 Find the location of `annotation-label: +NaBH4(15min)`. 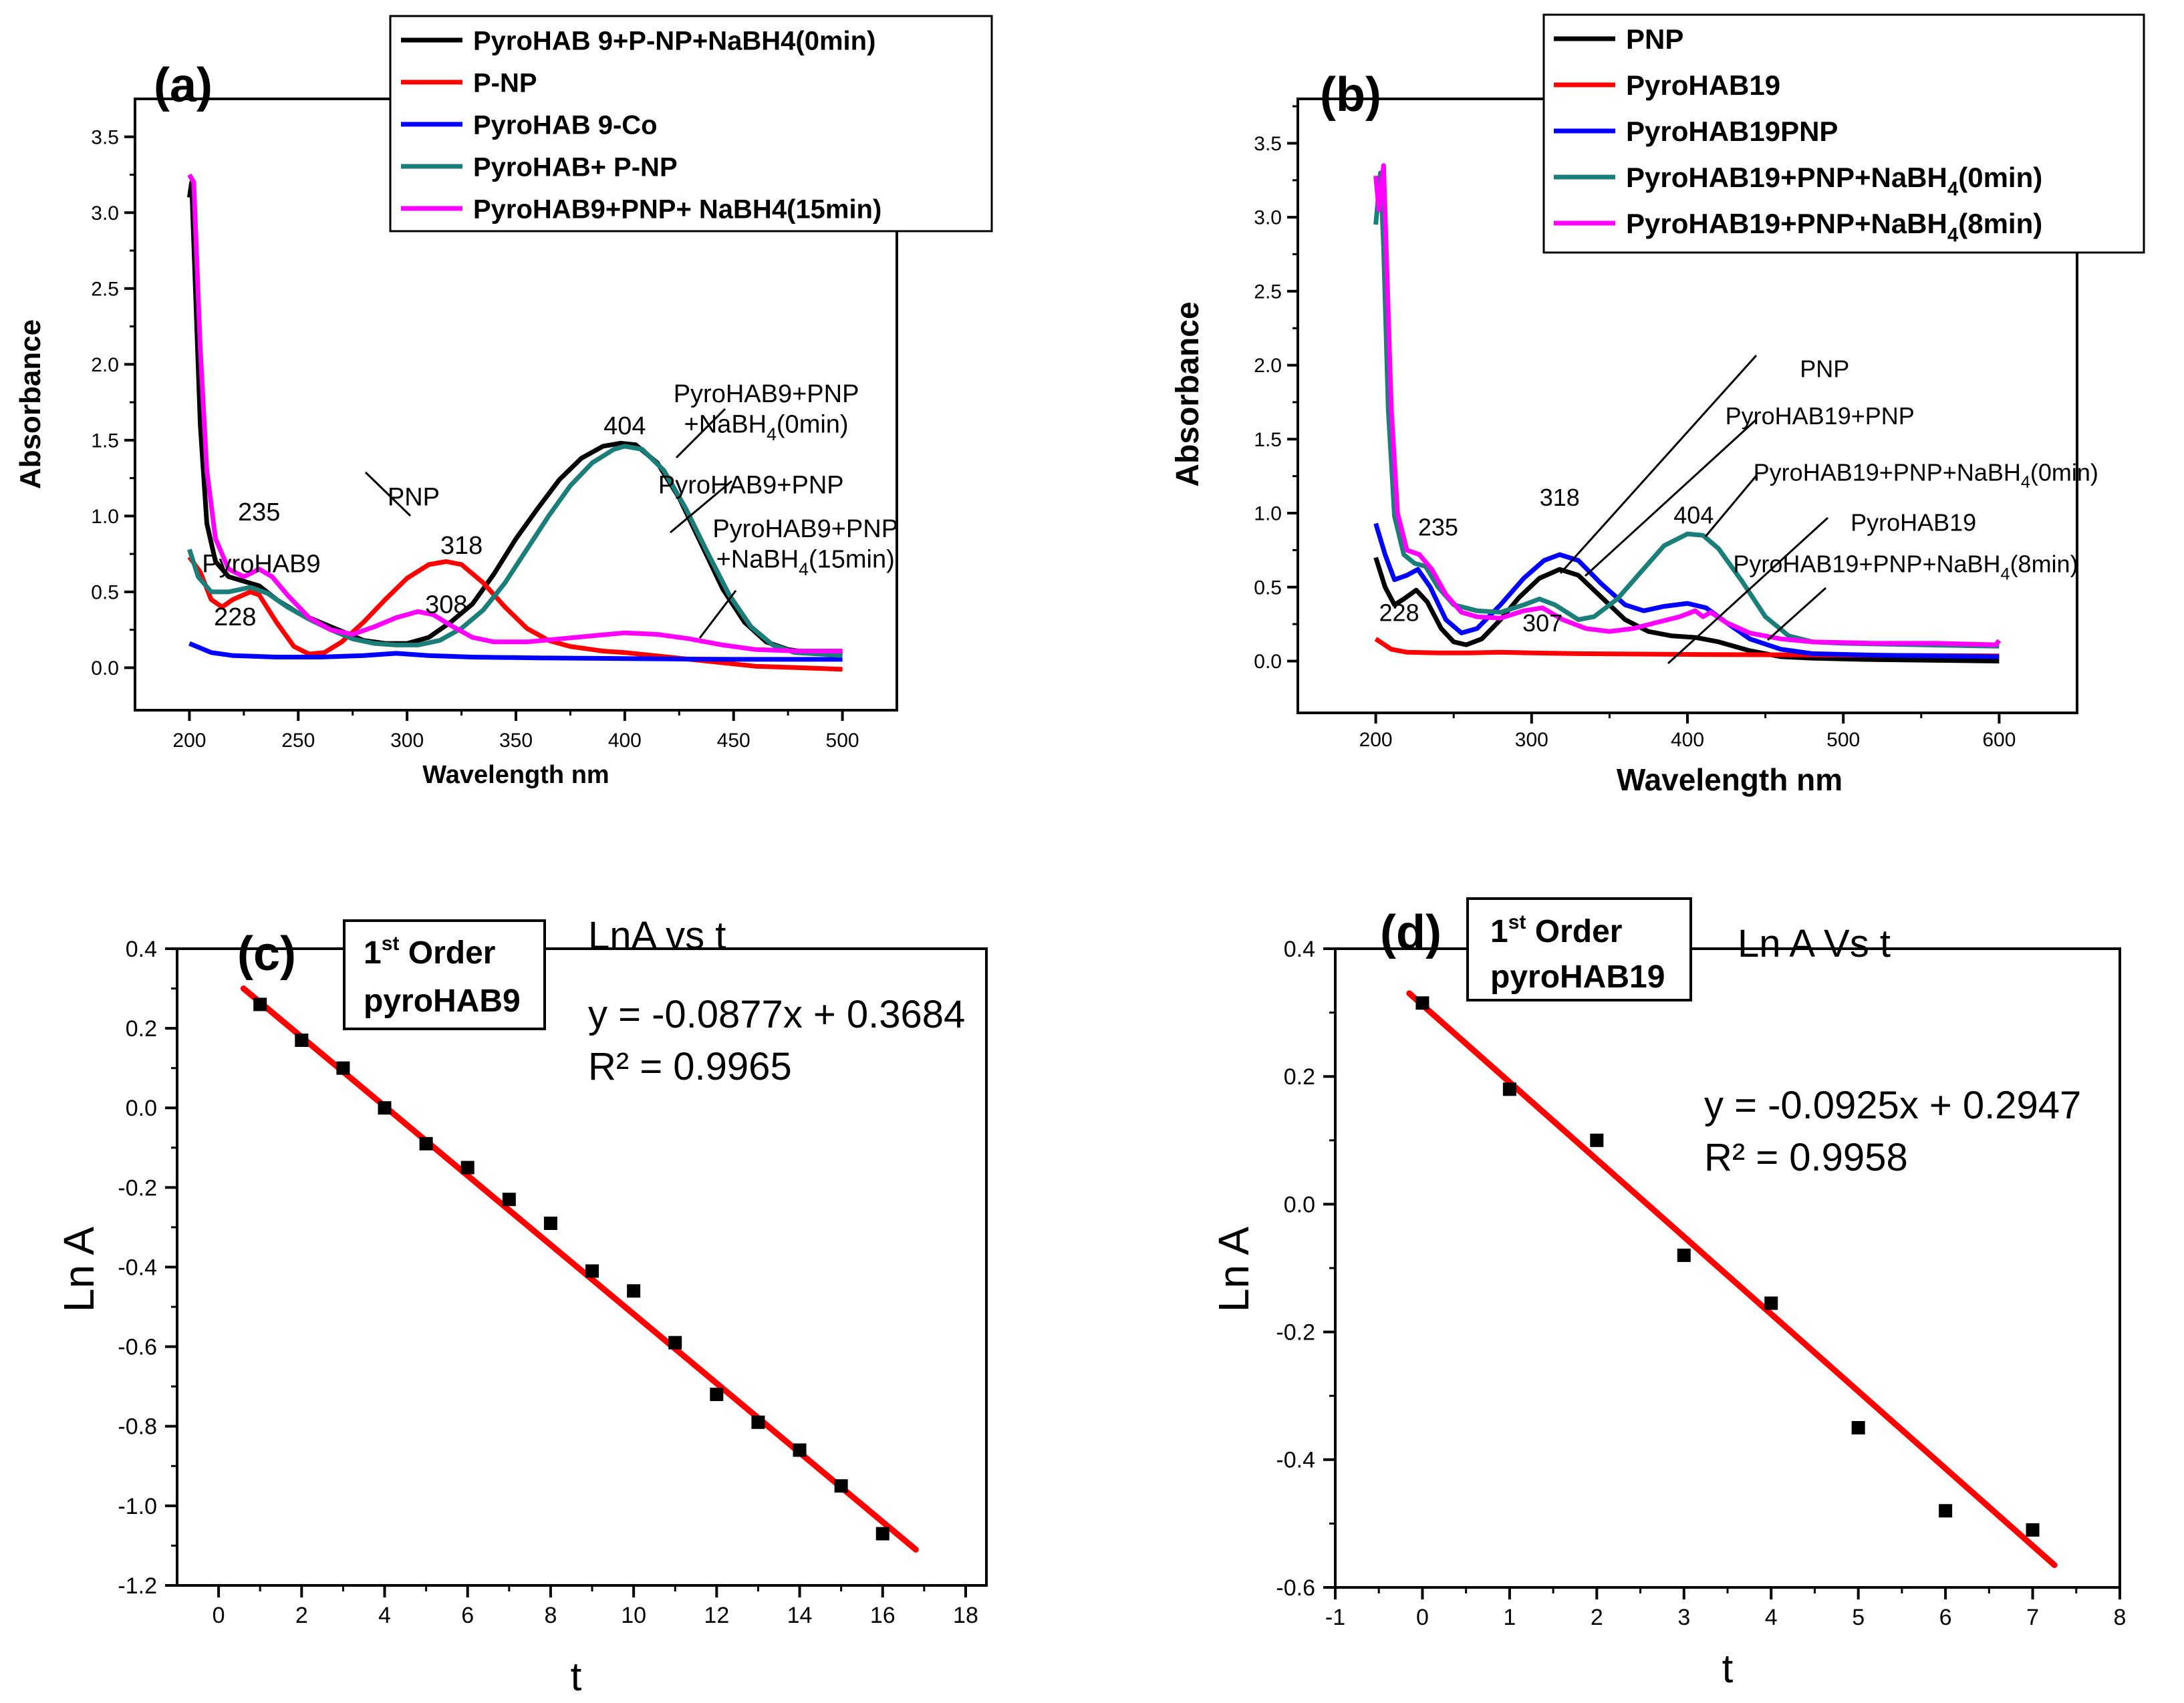

annotation-label: +NaBH4(15min) is located at coordinates (805, 563).